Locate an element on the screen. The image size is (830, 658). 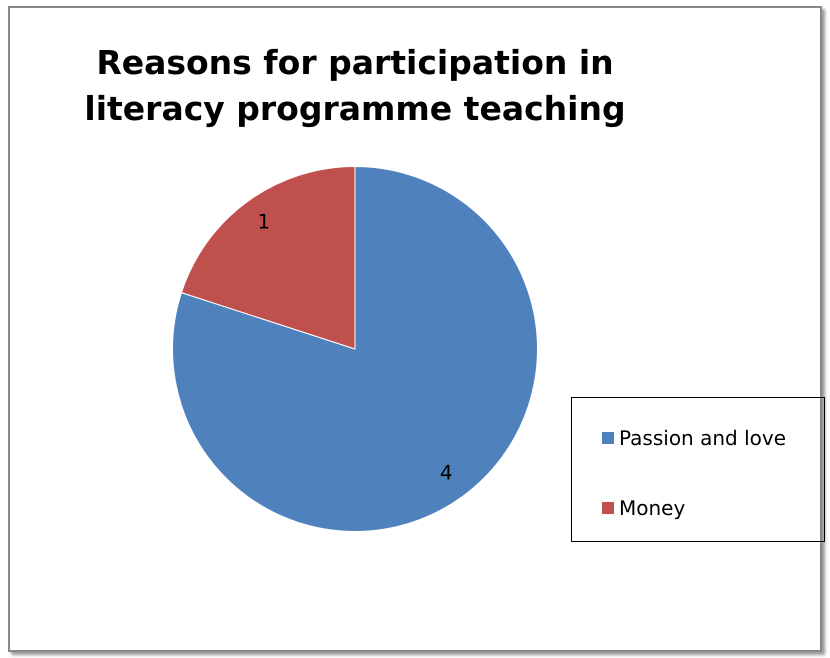
legend-label: Money is located at coordinates (652, 508).